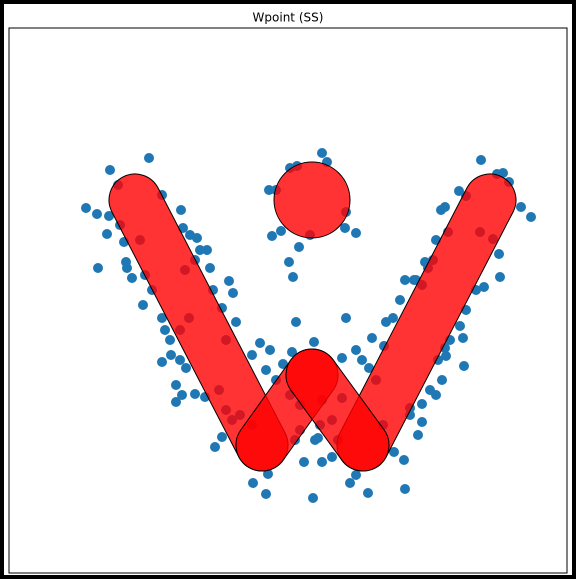 The width and height of the screenshot is (576, 579). Describe the element at coordinates (288, 18) in the screenshot. I see `chart-title: Wpoint (SS)` at that location.